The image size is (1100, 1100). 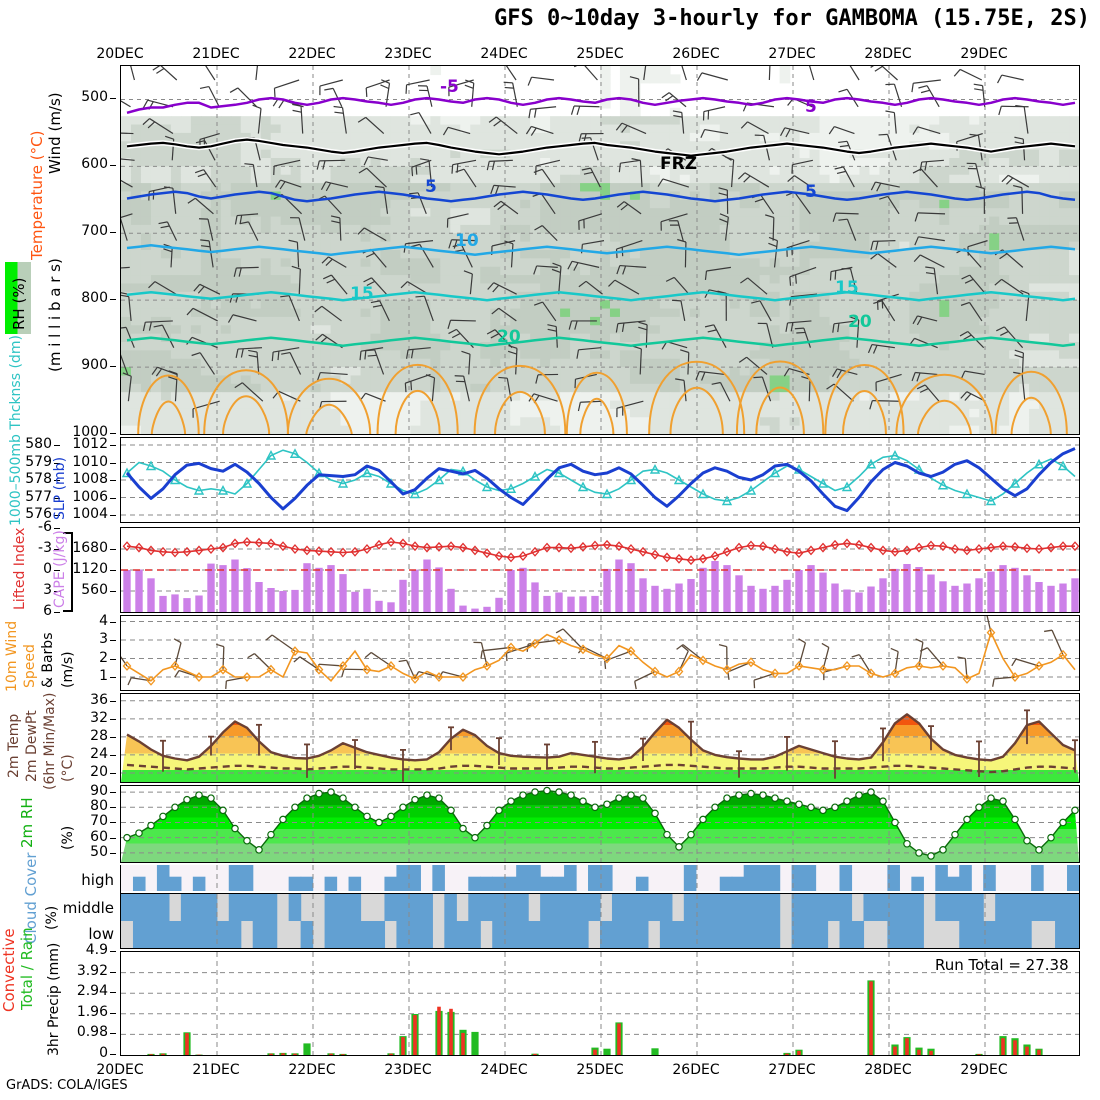 I want to click on temp-tick-4: 20, so click(x=99, y=771).